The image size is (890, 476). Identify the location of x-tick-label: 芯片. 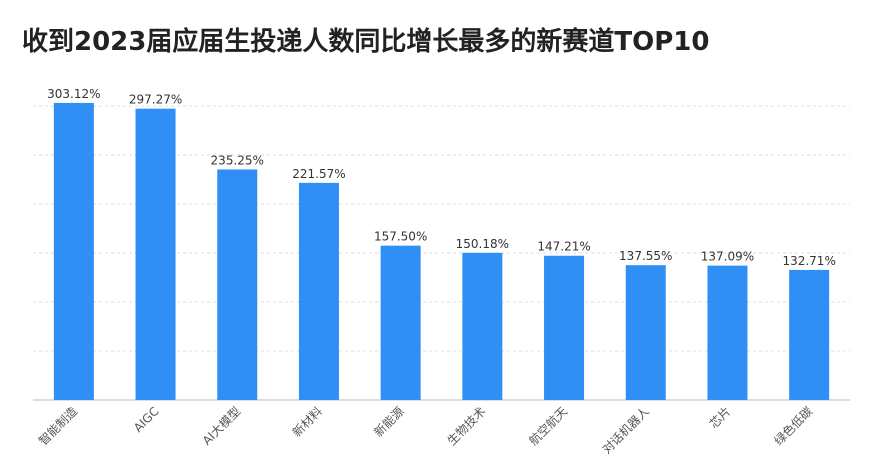
(720, 417).